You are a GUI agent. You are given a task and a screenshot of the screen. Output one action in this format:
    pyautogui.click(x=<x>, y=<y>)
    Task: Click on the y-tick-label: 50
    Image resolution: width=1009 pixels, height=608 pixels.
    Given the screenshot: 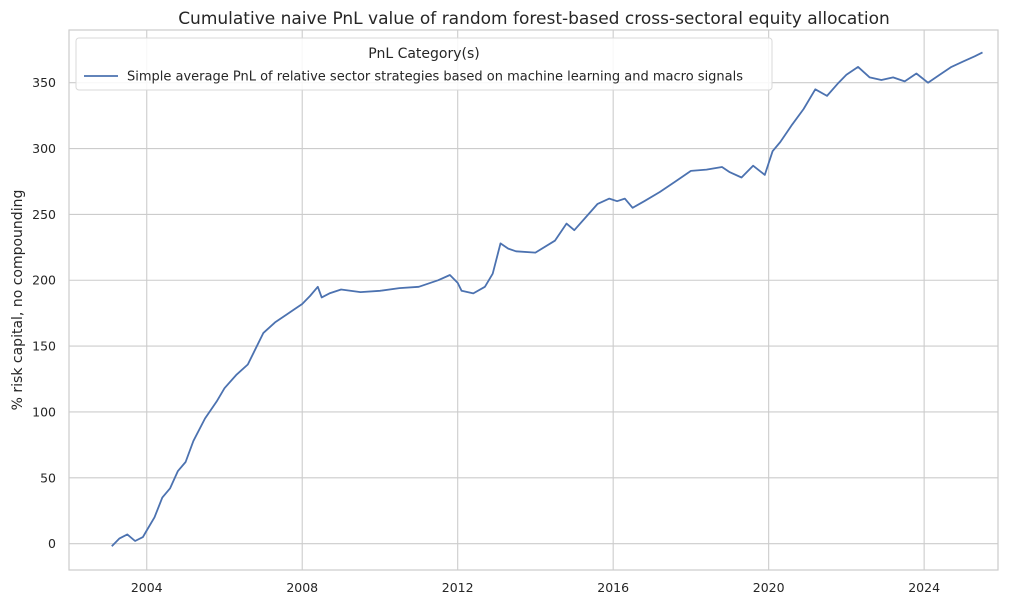 What is the action you would take?
    pyautogui.click(x=48, y=477)
    